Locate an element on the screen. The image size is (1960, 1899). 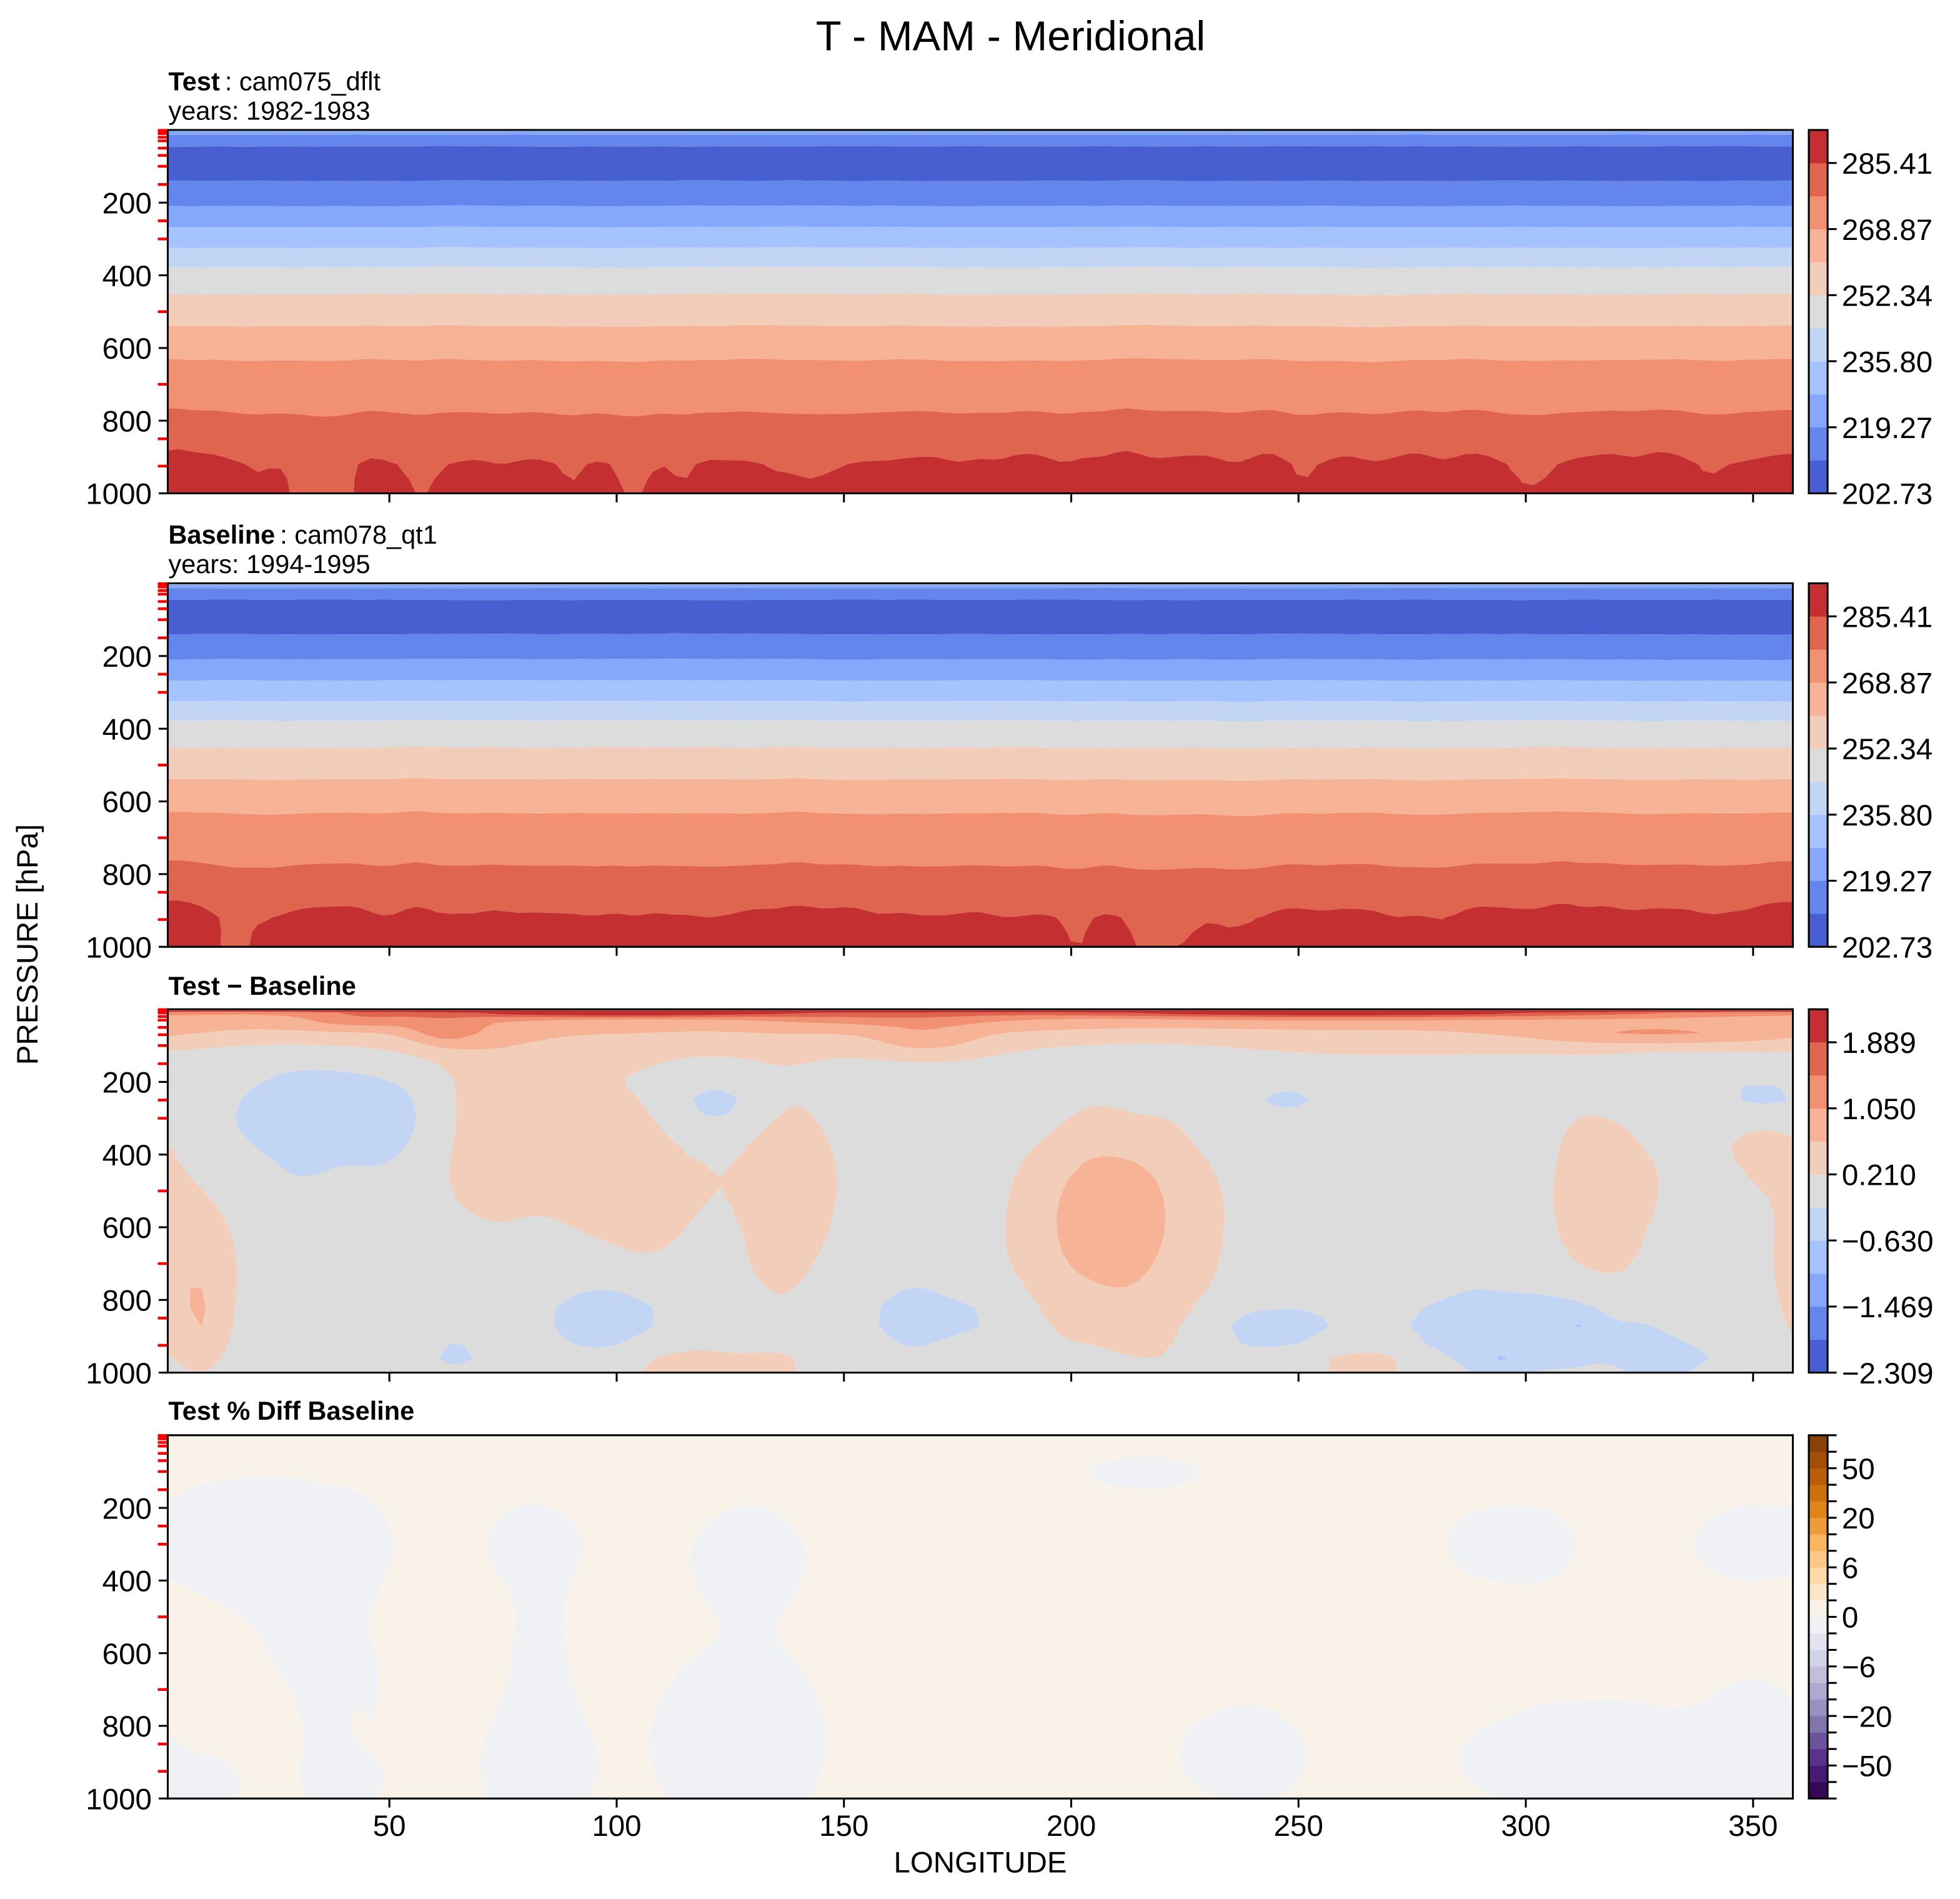
svg-text: 1.889 is located at coordinates (1879, 1043).